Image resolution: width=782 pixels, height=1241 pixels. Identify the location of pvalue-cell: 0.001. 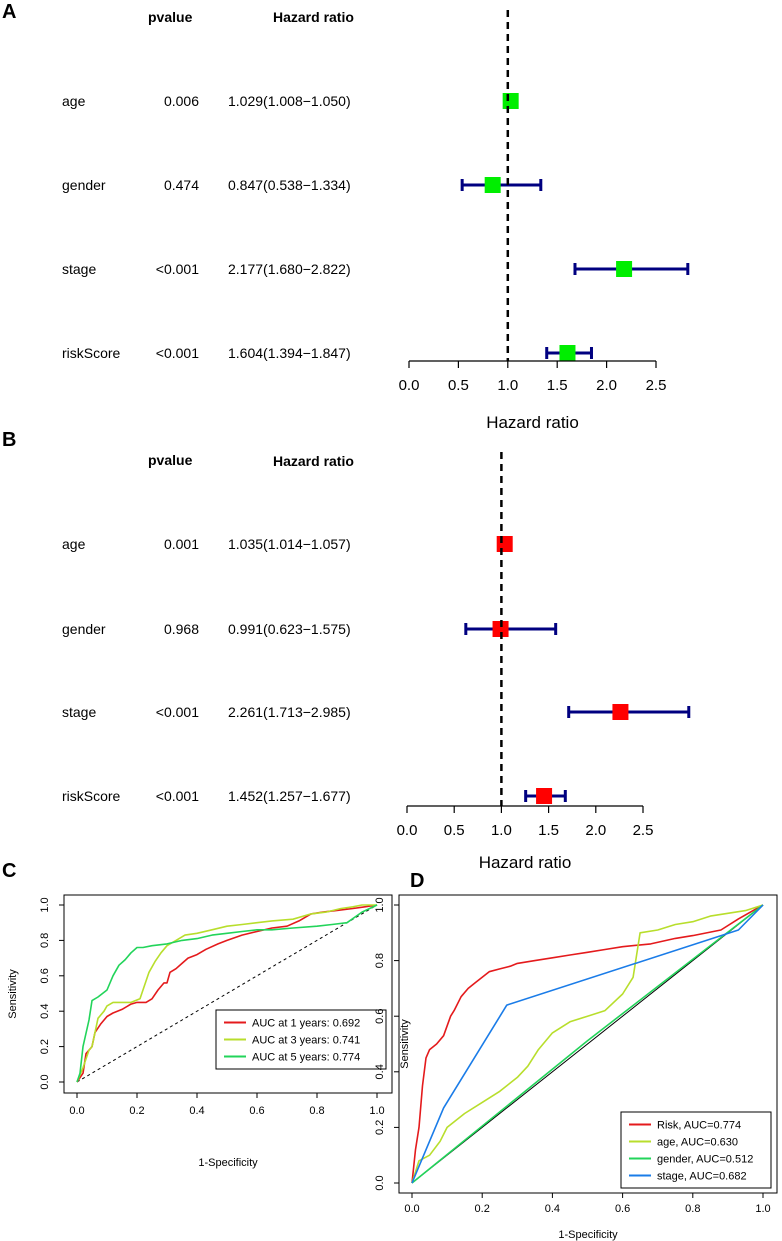
(181, 544).